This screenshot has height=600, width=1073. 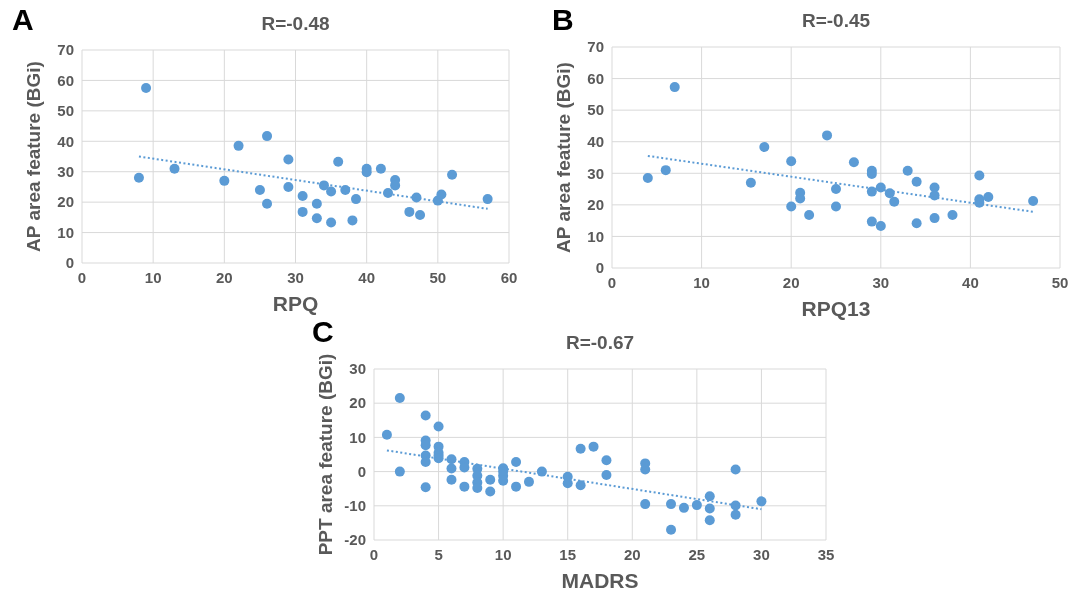 I want to click on y-axis-title: PPT area feature (BGi), so click(x=325, y=454).